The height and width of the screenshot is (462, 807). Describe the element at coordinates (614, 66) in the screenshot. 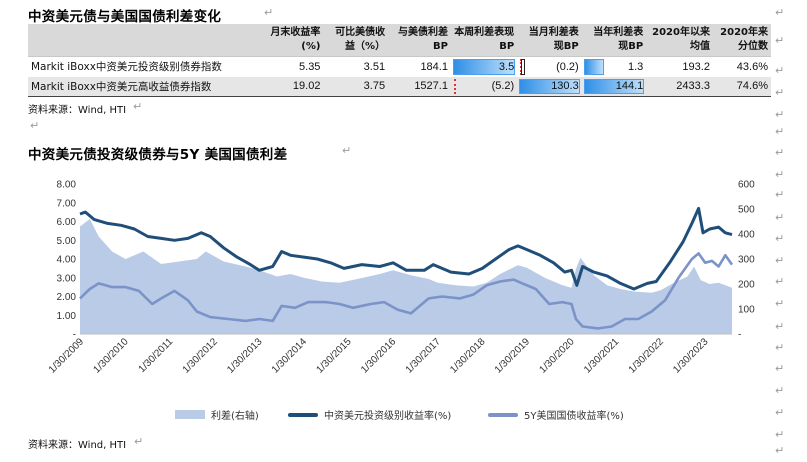

I see `ytd-bp-cell: 1.3` at that location.